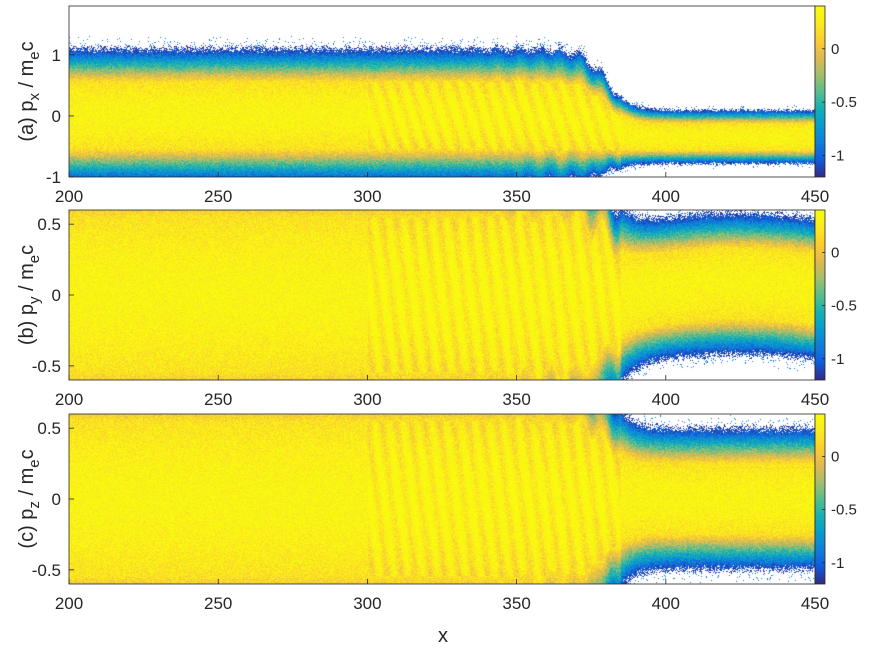  What do you see at coordinates (34, 300) in the screenshot?
I see `y-label-part: y` at bounding box center [34, 300].